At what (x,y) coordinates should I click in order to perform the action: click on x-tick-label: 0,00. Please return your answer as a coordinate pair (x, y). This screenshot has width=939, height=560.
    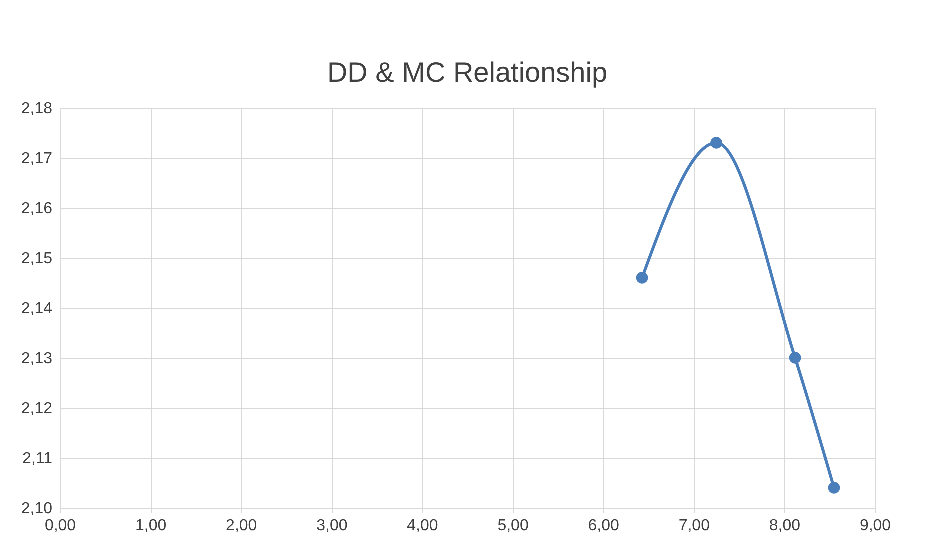
    Looking at the image, I should click on (60, 526).